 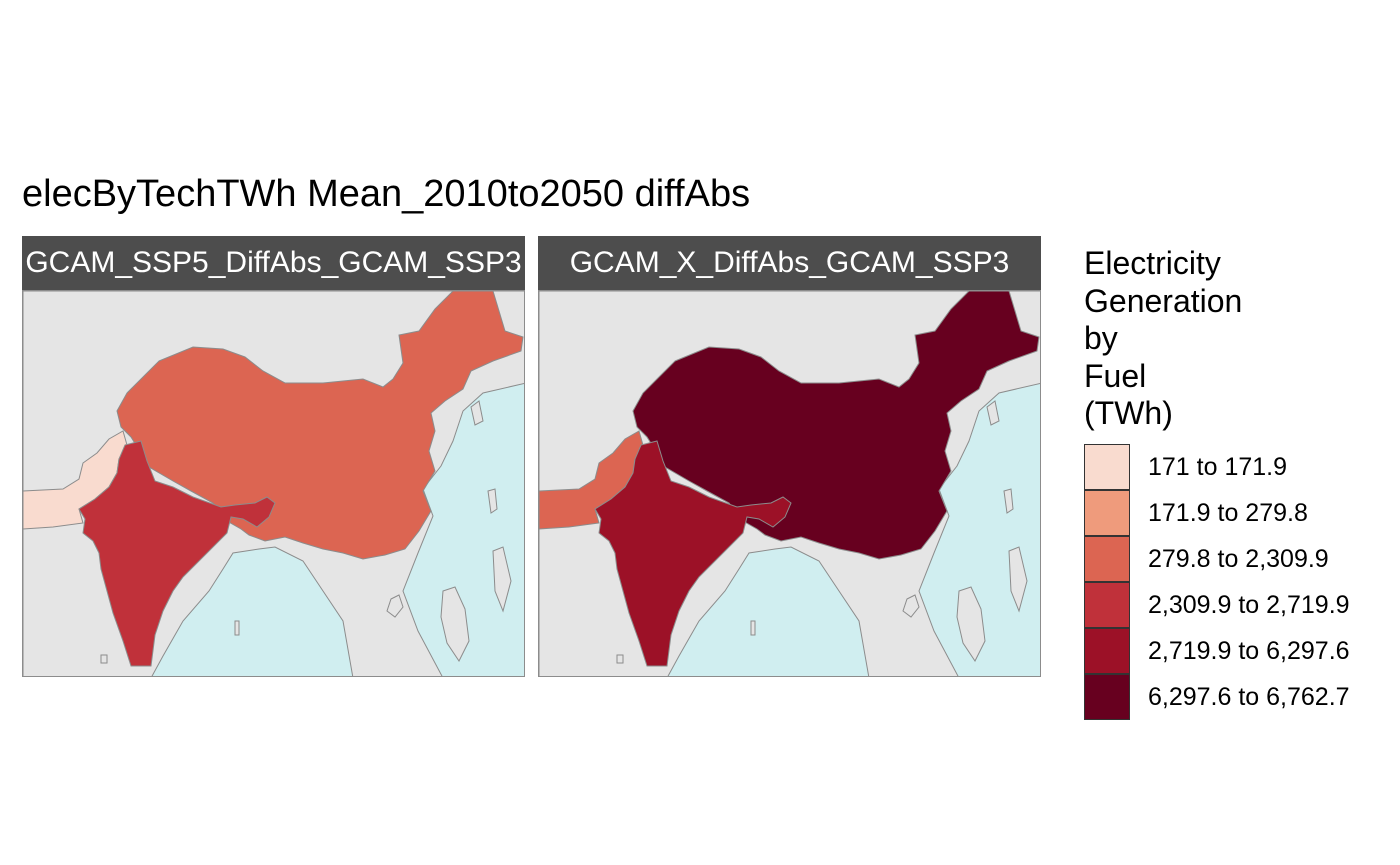 What do you see at coordinates (1249, 605) in the screenshot?
I see `legend-label: 2,309.9 to 2,719.9` at bounding box center [1249, 605].